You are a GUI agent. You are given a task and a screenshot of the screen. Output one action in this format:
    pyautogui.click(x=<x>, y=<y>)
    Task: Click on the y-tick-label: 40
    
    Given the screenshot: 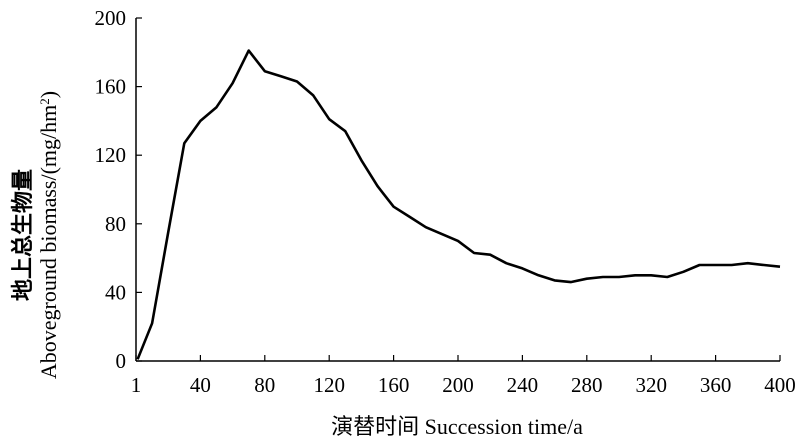 What is the action you would take?
    pyautogui.click(x=115, y=292)
    